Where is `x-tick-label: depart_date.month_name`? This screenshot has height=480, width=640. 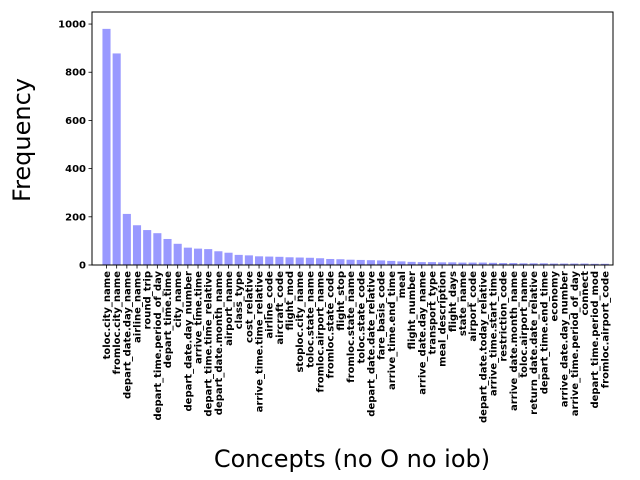 x-tick-label: depart_date.month_name is located at coordinates (219, 343).